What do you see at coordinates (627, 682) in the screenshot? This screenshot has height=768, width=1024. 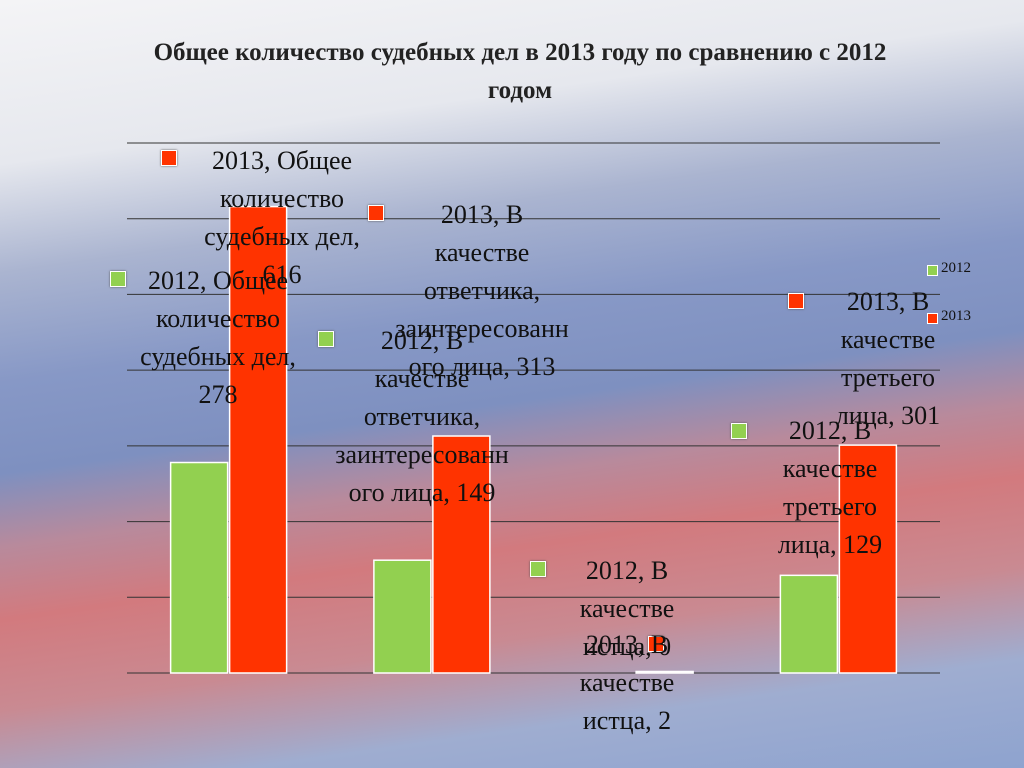 I see `data-label: 2013, В качестве истца, 2` at bounding box center [627, 682].